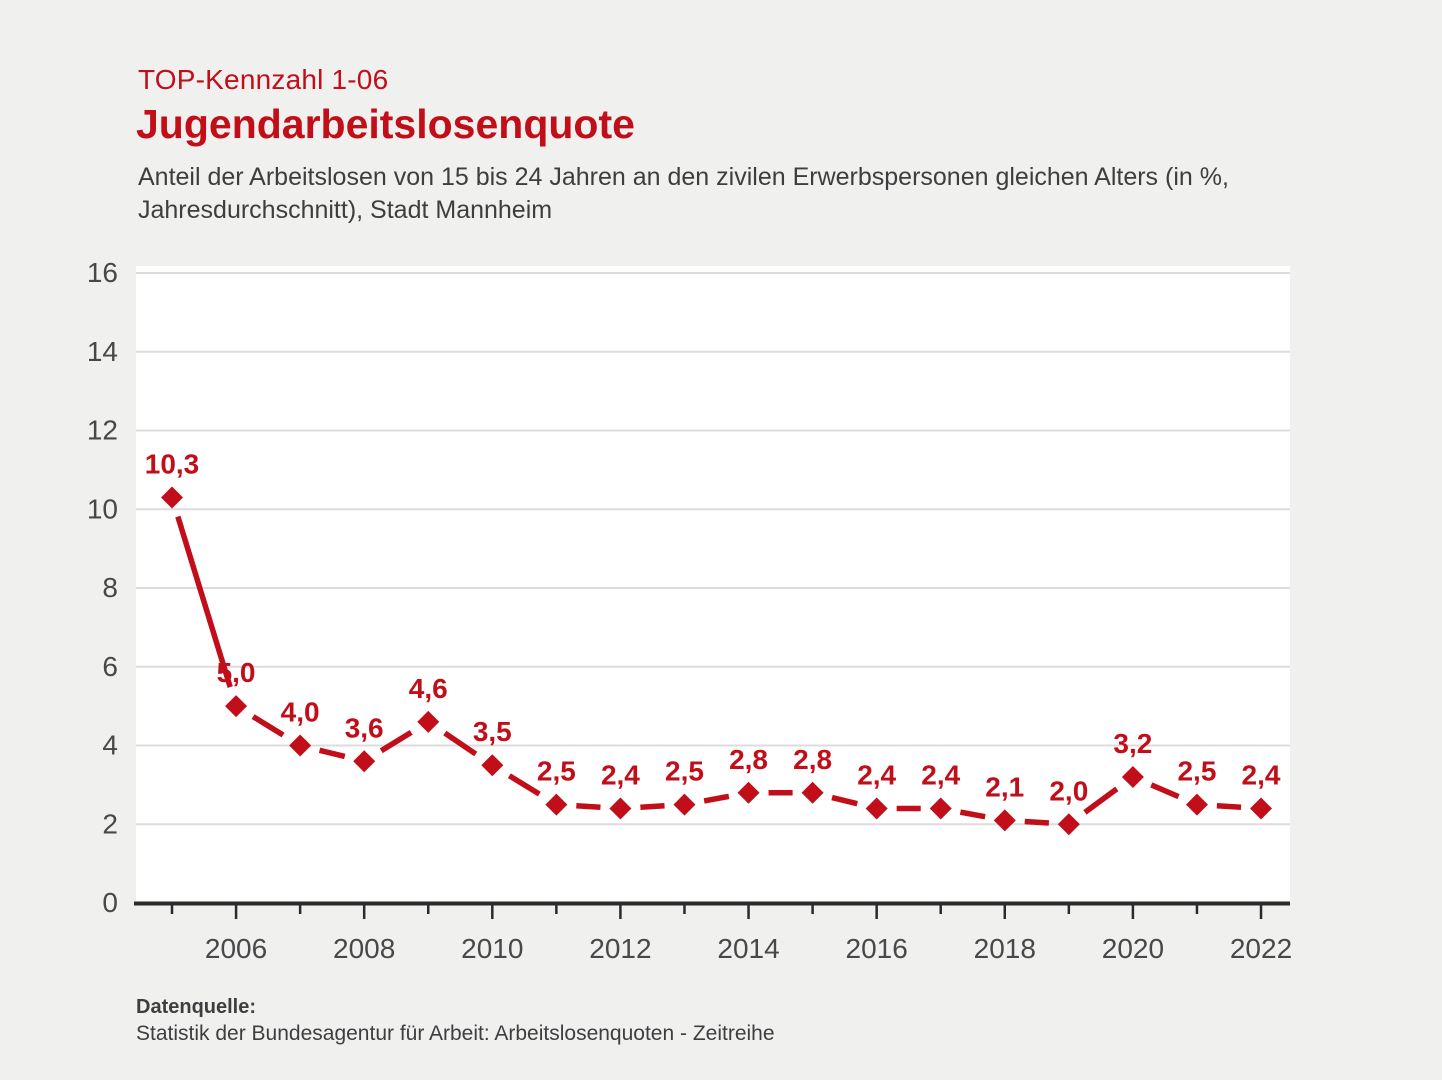 The image size is (1442, 1080). Describe the element at coordinates (877, 948) in the screenshot. I see `x-tick-label: 2016` at that location.